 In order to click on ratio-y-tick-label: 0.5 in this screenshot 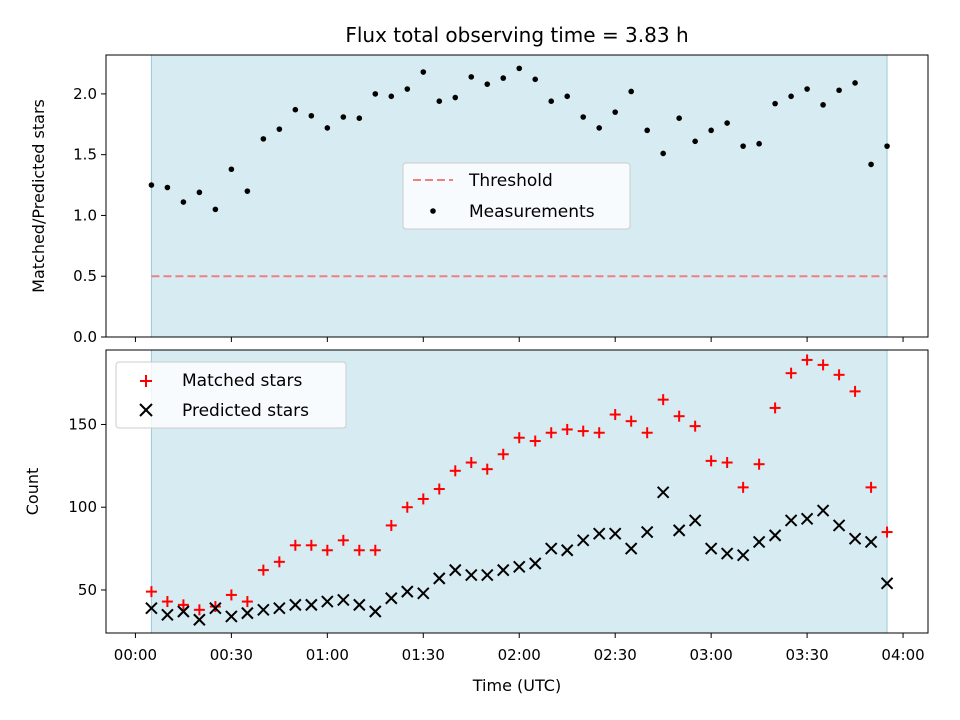, I will do `click(85, 276)`.